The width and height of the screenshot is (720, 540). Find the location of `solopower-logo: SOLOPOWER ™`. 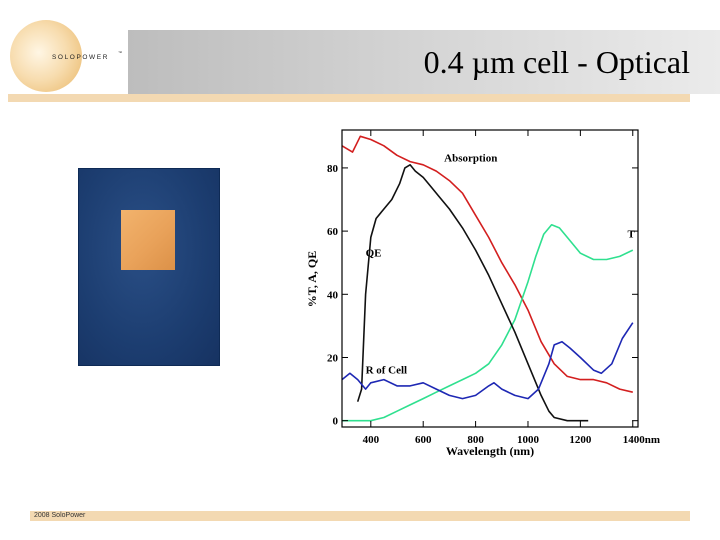

solopower-logo: SOLOPOWER ™ is located at coordinates (68, 56).